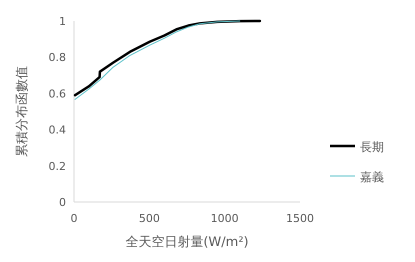  What do you see at coordinates (74, 218) in the screenshot?
I see `x-tick-label: 0` at bounding box center [74, 218].